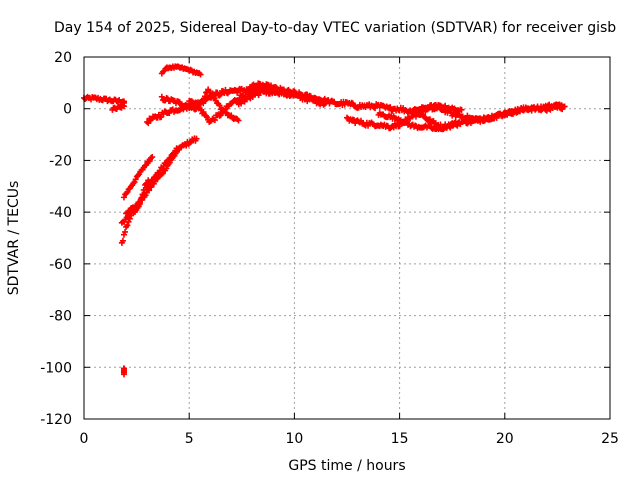 The image size is (640, 480). Describe the element at coordinates (56, 368) in the screenshot. I see `y-tick-label: -100` at that location.